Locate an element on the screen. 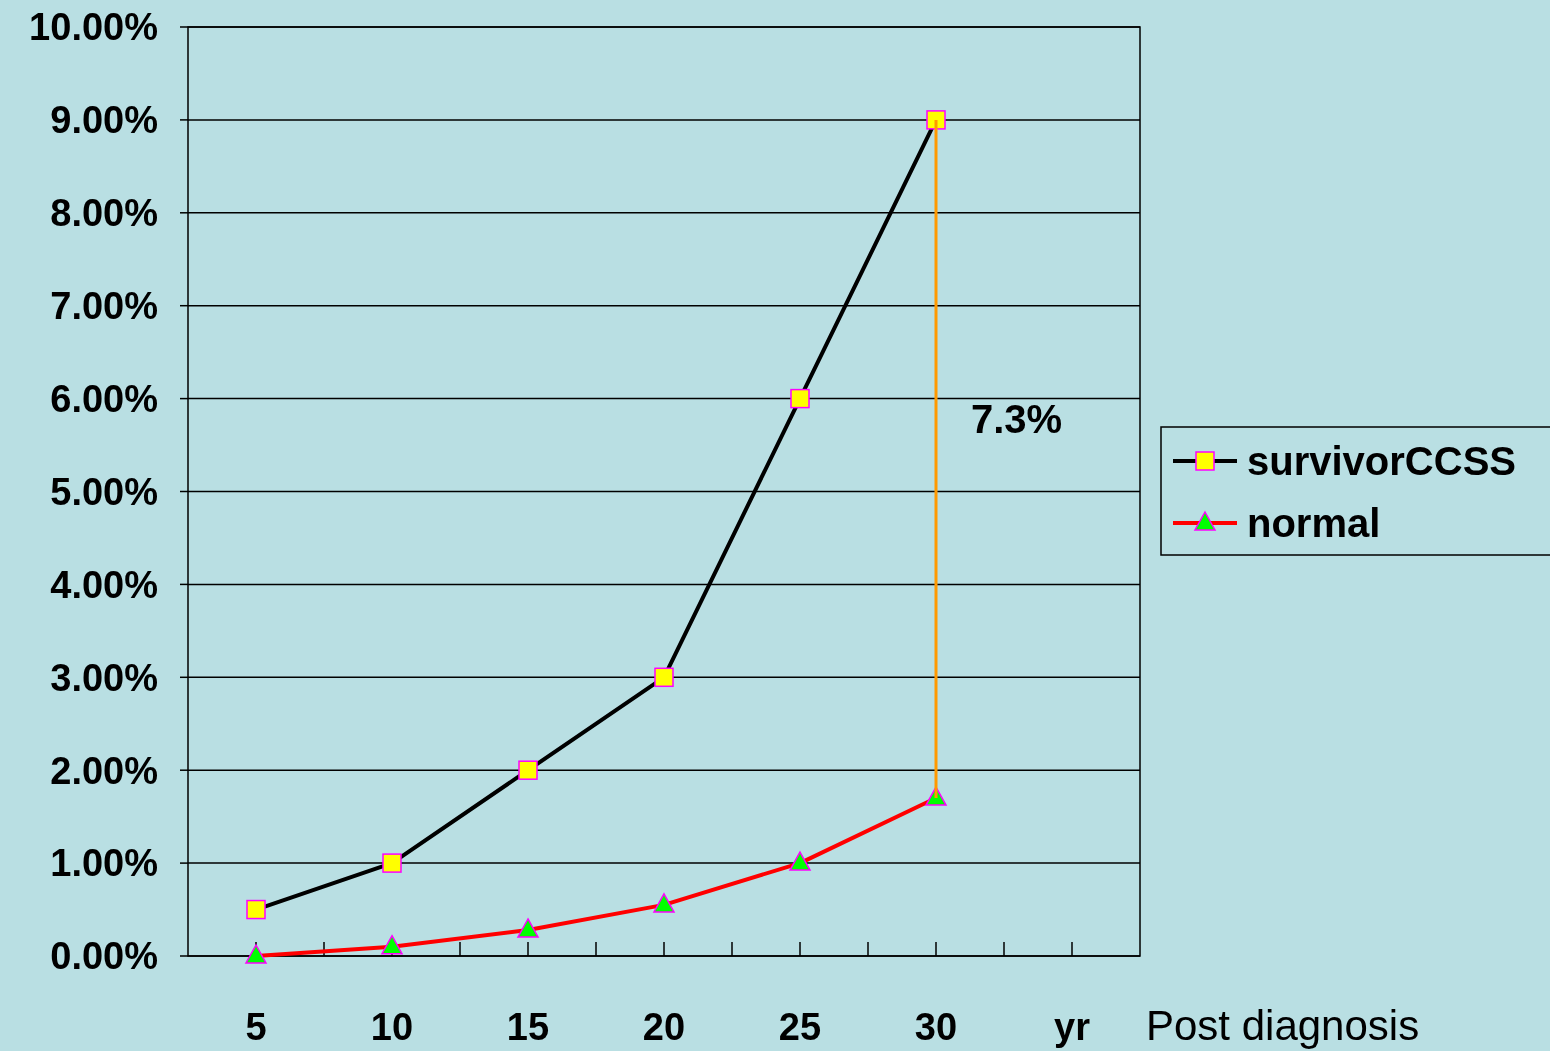  y-tick-label: 10.00% is located at coordinates (93, 27).